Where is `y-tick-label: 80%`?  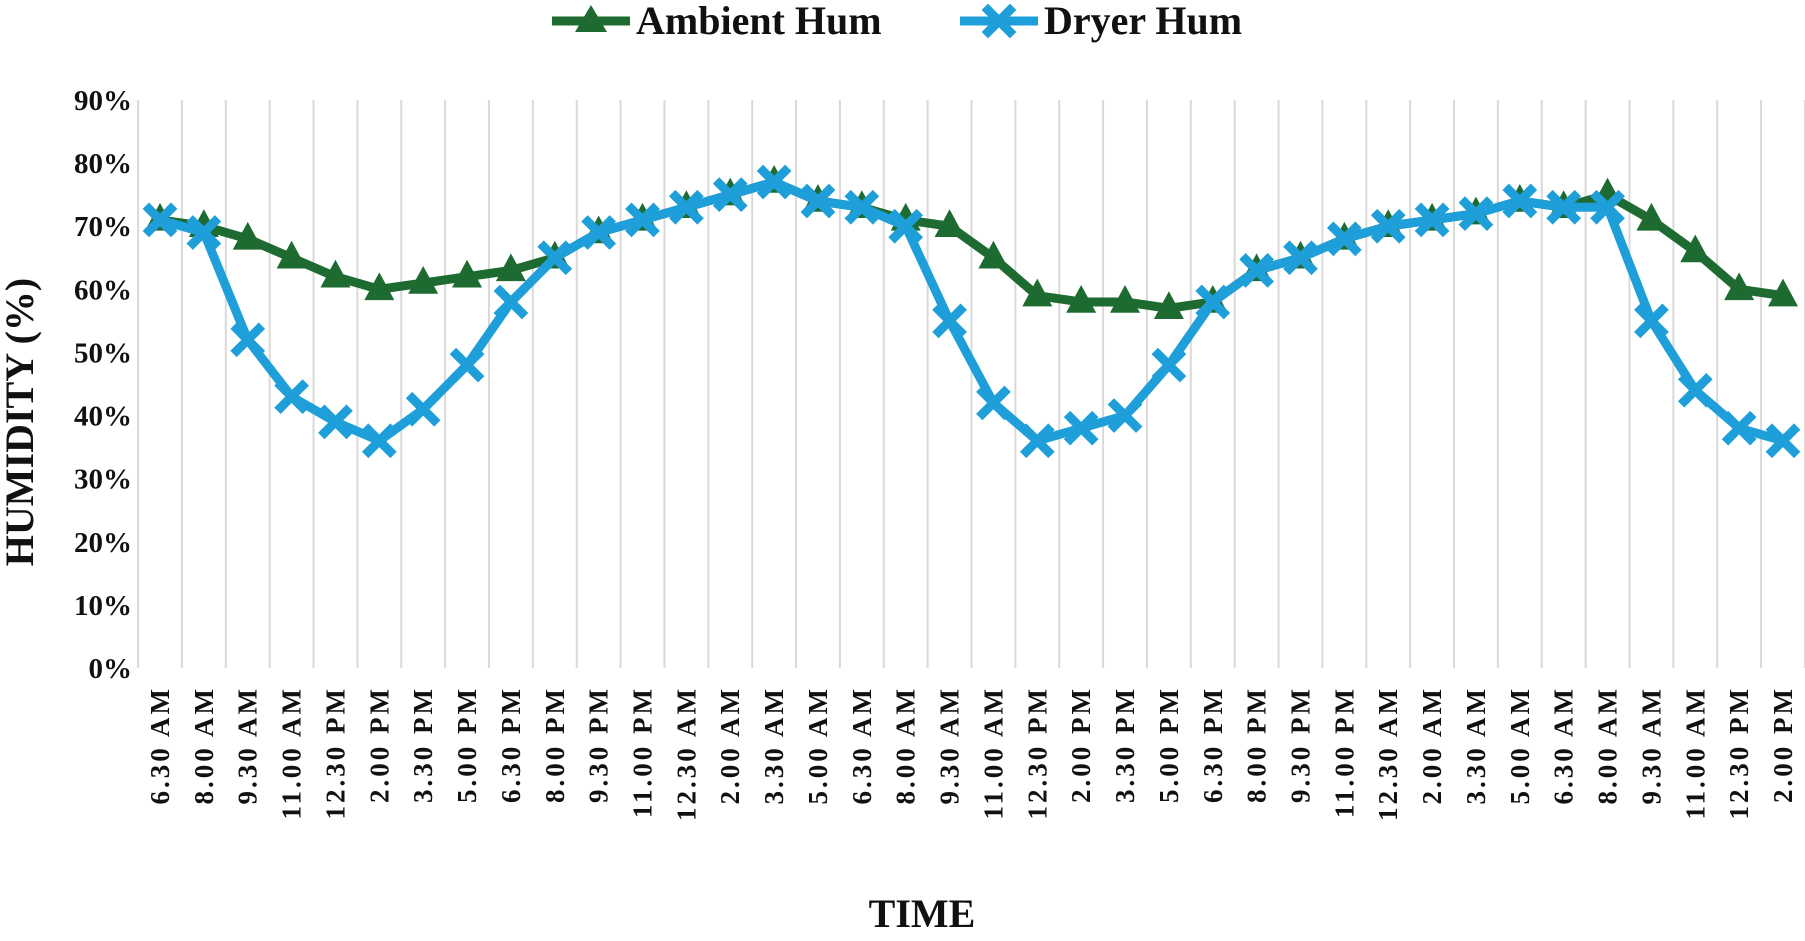 y-tick-label: 80% is located at coordinates (103, 164).